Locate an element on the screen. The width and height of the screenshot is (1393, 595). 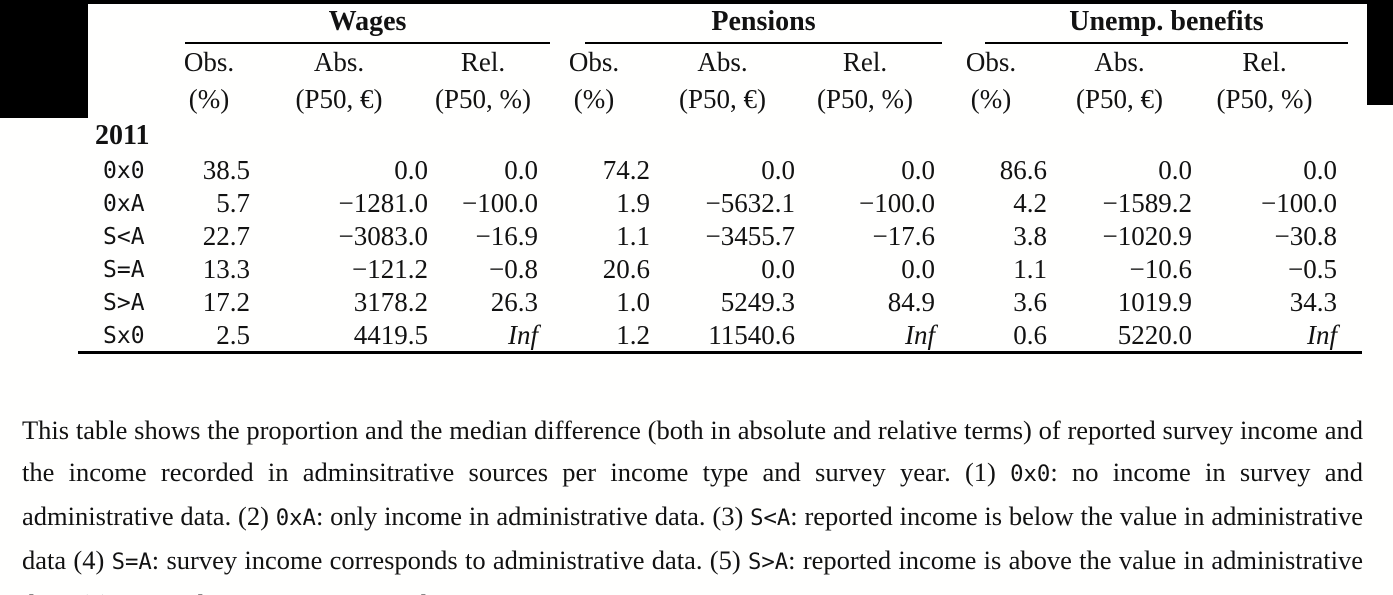
table-cell: 1019.9 is located at coordinates (1154, 302).